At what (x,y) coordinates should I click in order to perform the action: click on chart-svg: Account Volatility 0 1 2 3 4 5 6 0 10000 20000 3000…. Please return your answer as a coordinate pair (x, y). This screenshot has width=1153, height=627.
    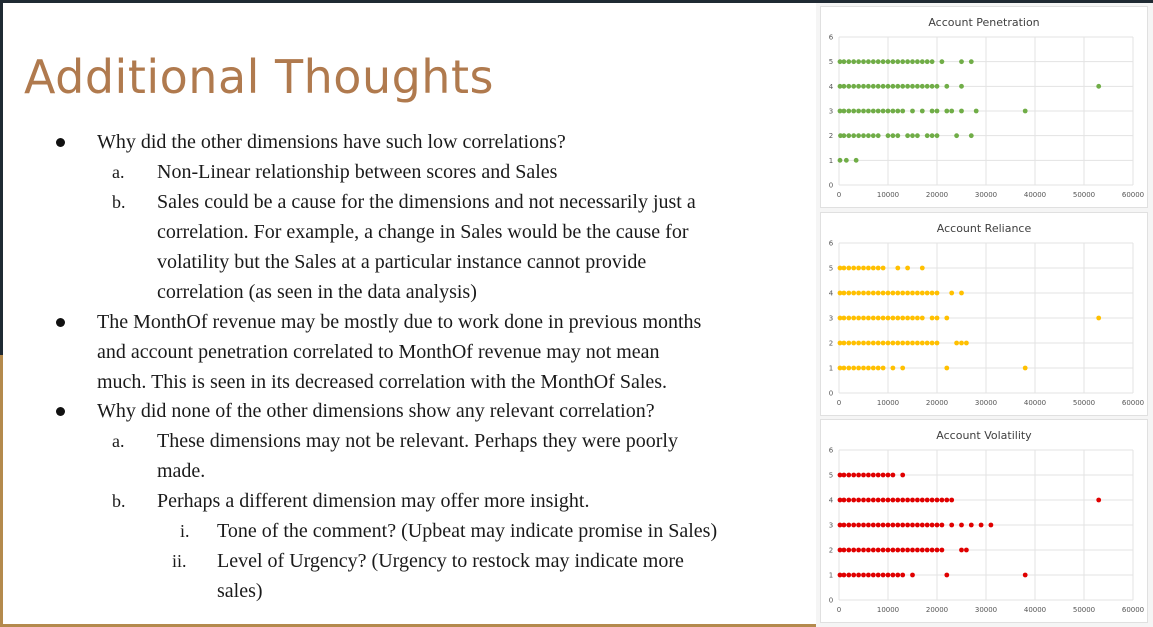
    Looking at the image, I should click on (986, 521).